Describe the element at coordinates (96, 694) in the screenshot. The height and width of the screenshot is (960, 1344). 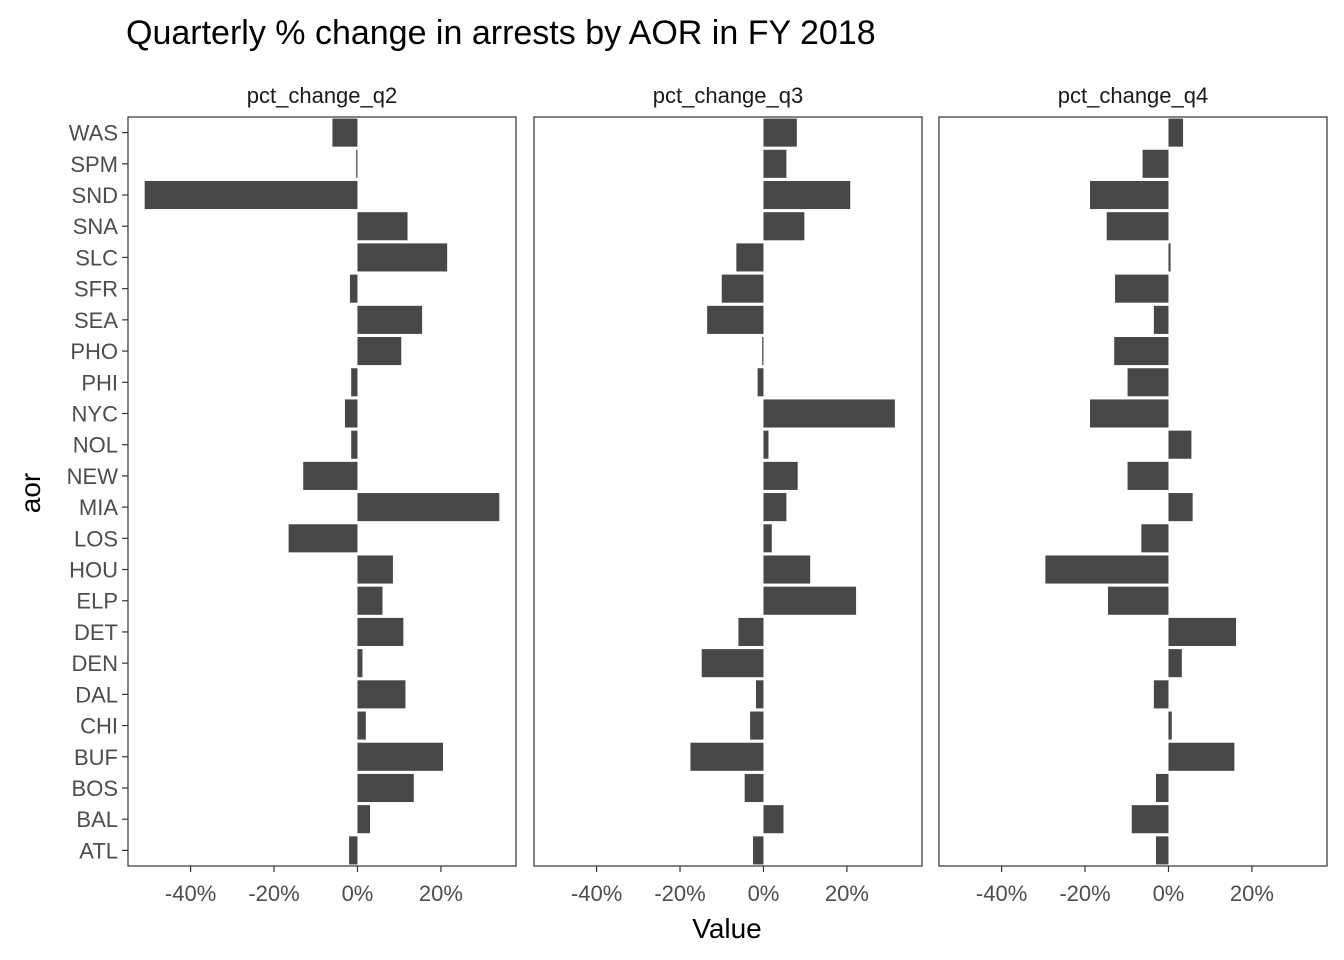
I see `y-tick-label-DAL: DAL` at that location.